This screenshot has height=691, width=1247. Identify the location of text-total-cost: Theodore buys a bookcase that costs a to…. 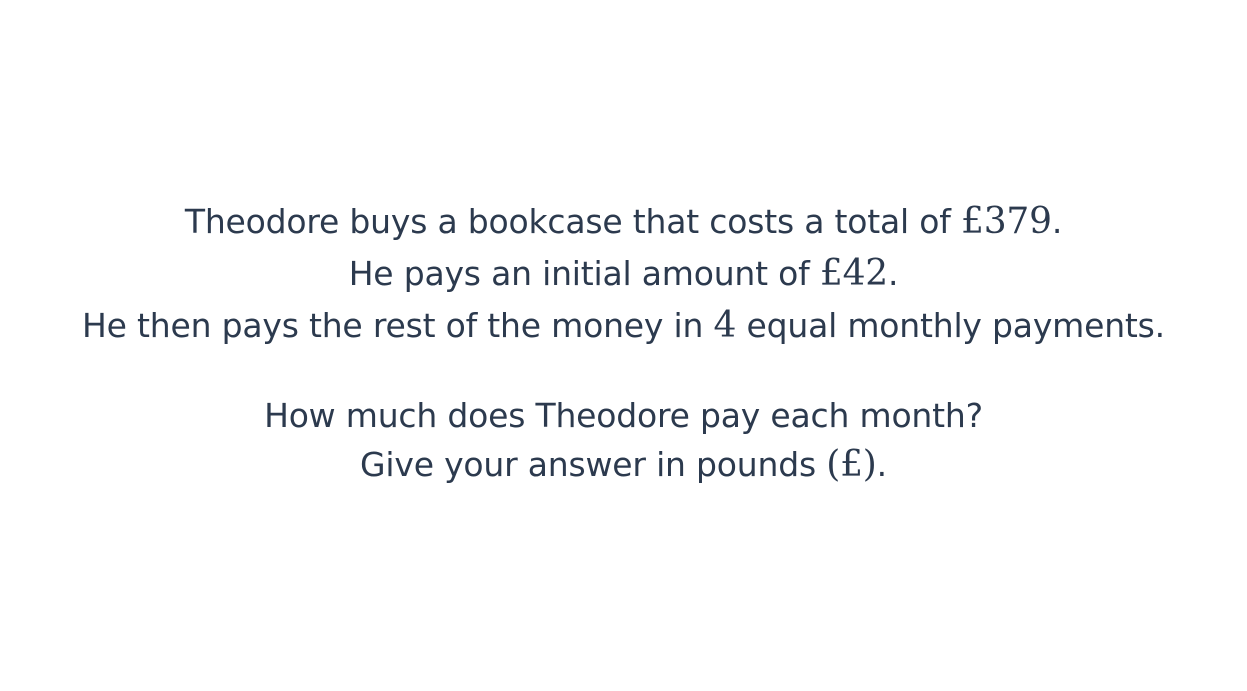
(567, 221).